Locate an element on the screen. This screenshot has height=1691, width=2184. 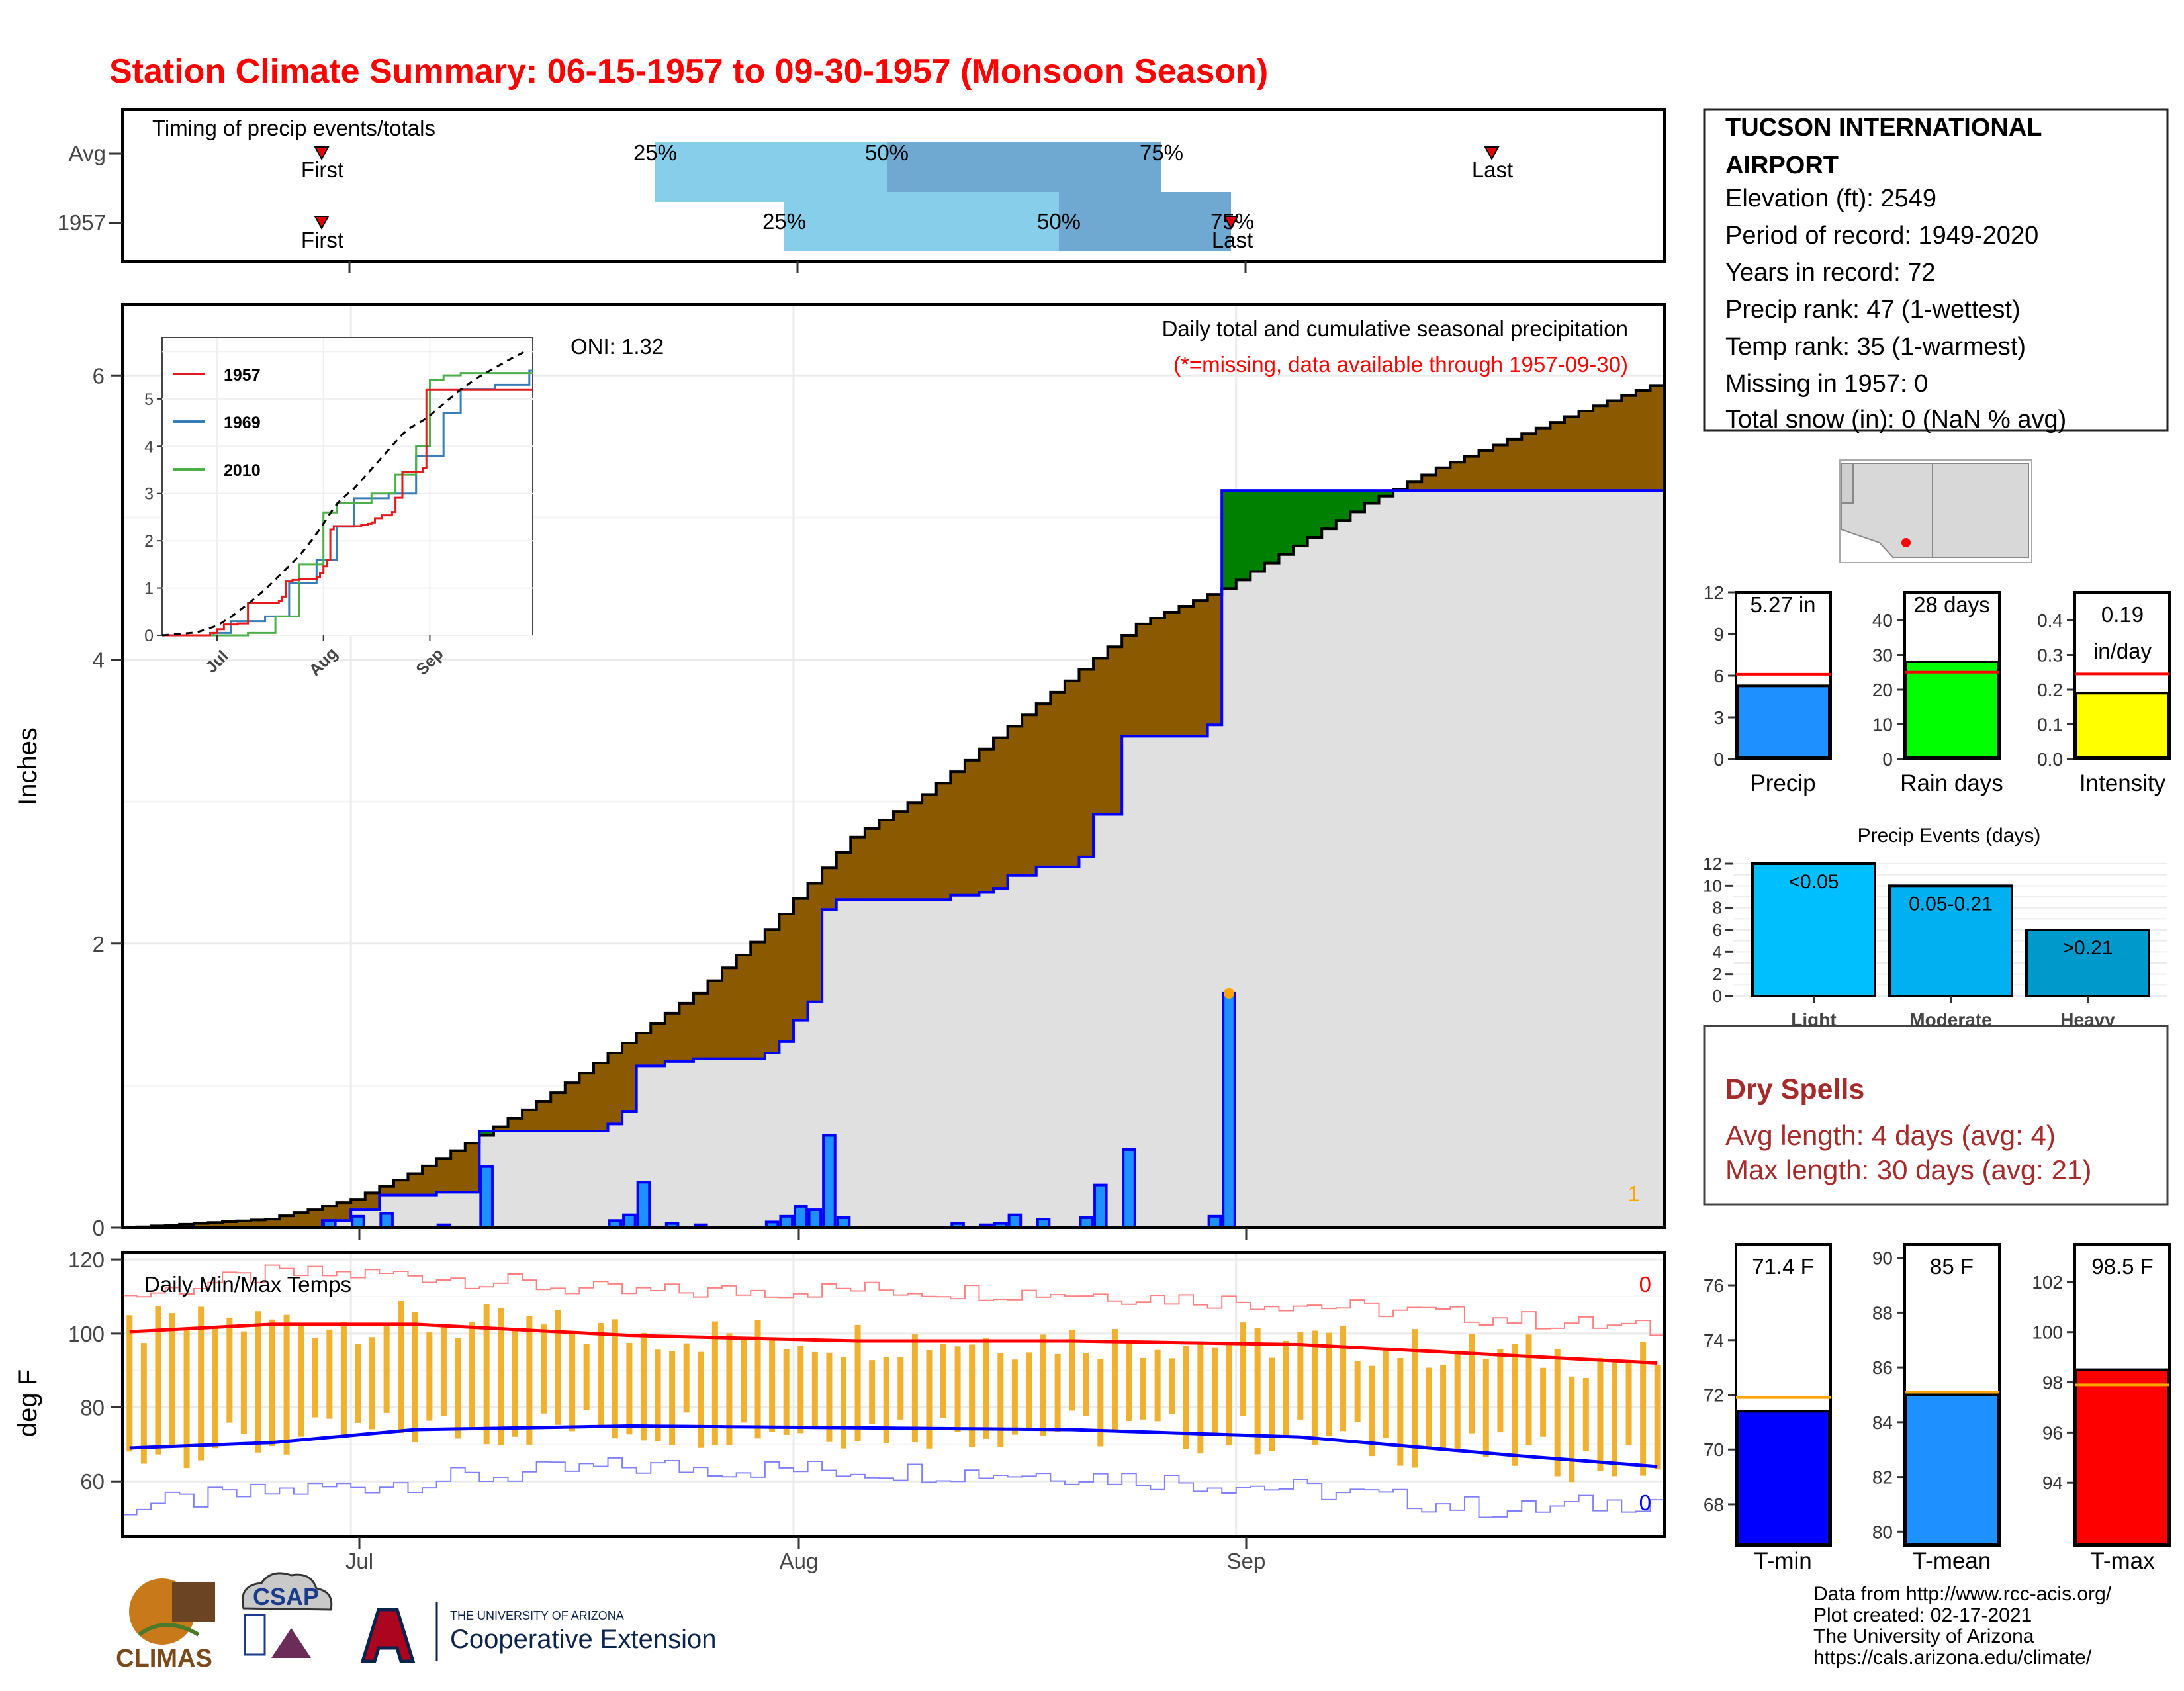
temp-gridlines is located at coordinates (893, 1394).